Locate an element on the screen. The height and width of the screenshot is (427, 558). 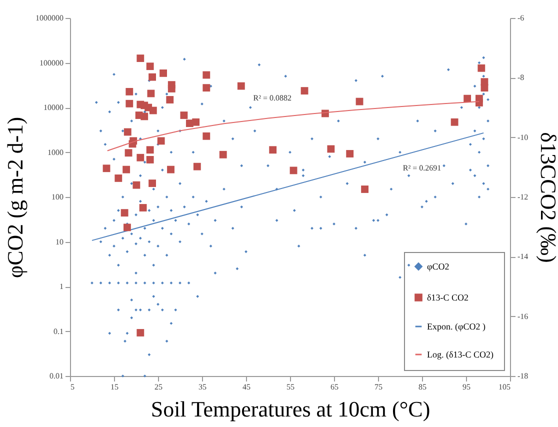
y2-axis-title: δ13CCO2 (‰) is located at coordinates (547, 197).